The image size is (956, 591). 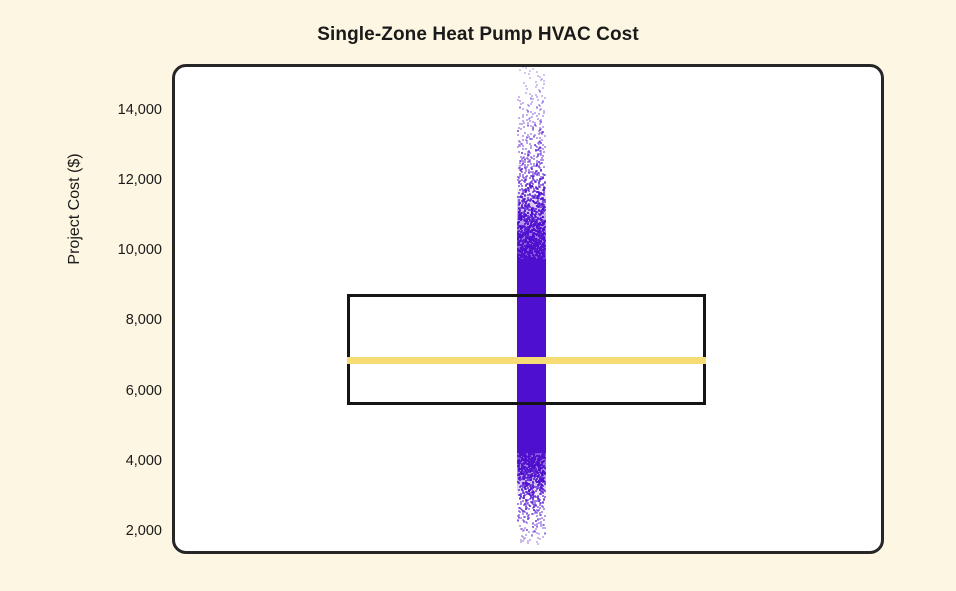 What do you see at coordinates (143, 390) in the screenshot?
I see `y-tick-label: 6,000` at bounding box center [143, 390].